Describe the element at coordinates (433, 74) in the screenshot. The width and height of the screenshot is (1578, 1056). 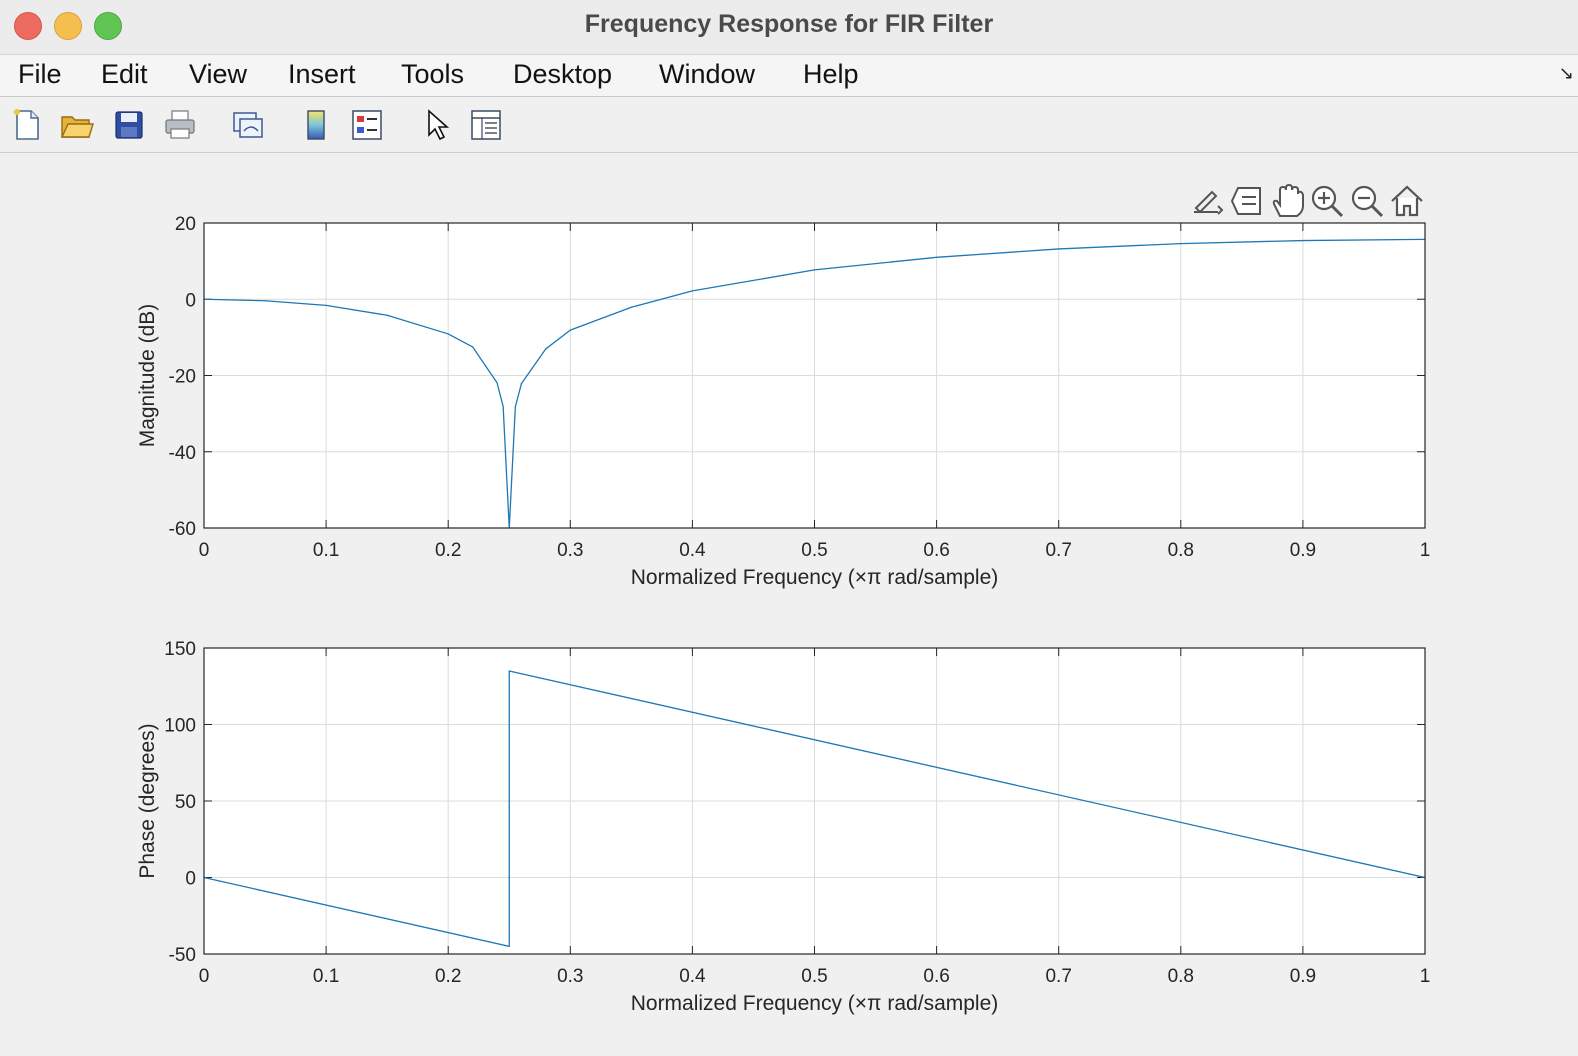
I see `menu-tools: Tools` at that location.